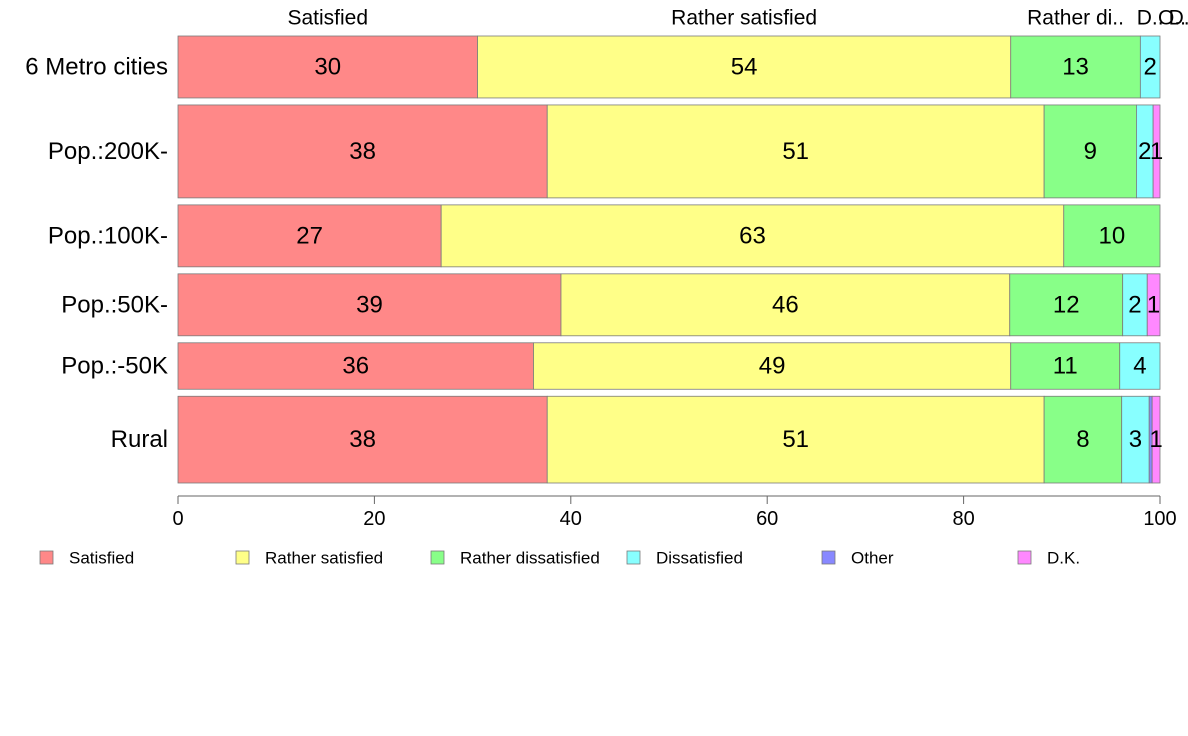  What do you see at coordinates (374, 519) in the screenshot?
I see `x-tick-label: 20` at bounding box center [374, 519].